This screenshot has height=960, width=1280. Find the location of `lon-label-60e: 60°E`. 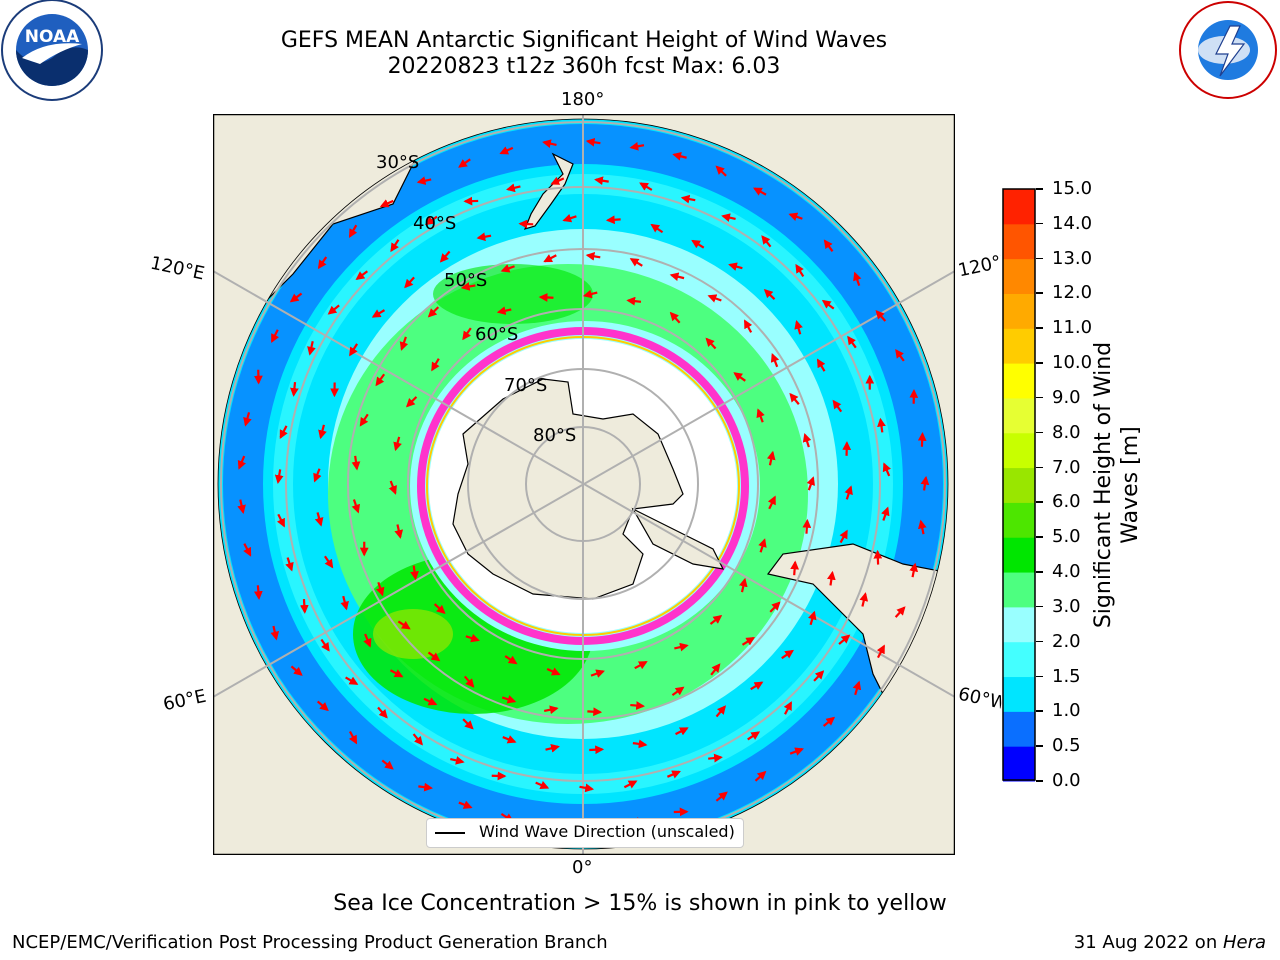

lon-label-60e: 60°E is located at coordinates (184, 700).